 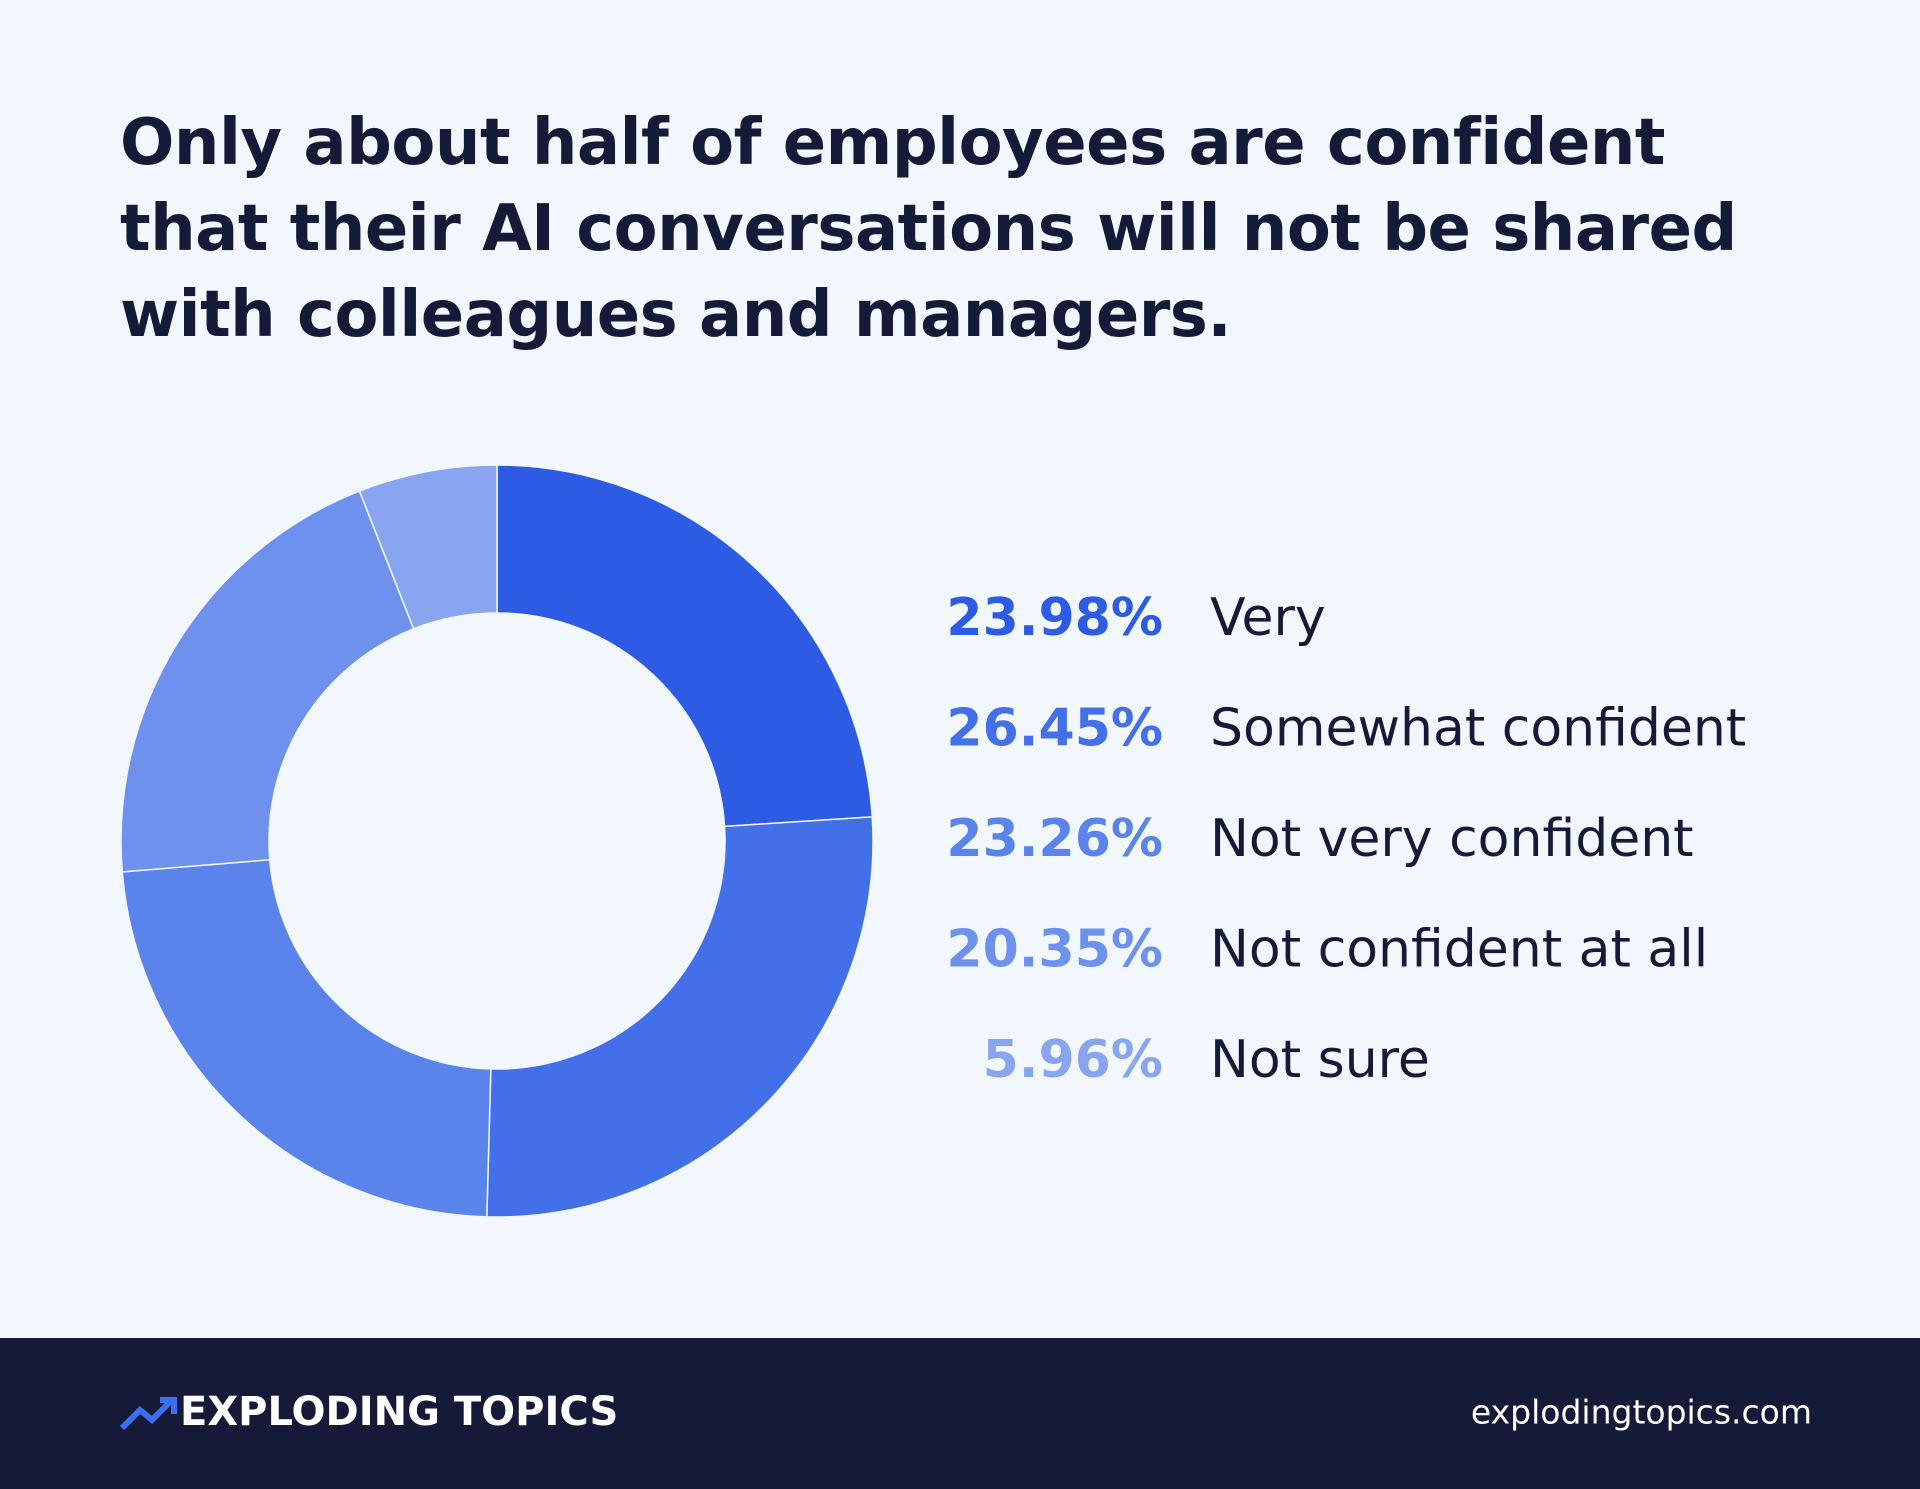 I want to click on footer-band, so click(x=960, y=1413).